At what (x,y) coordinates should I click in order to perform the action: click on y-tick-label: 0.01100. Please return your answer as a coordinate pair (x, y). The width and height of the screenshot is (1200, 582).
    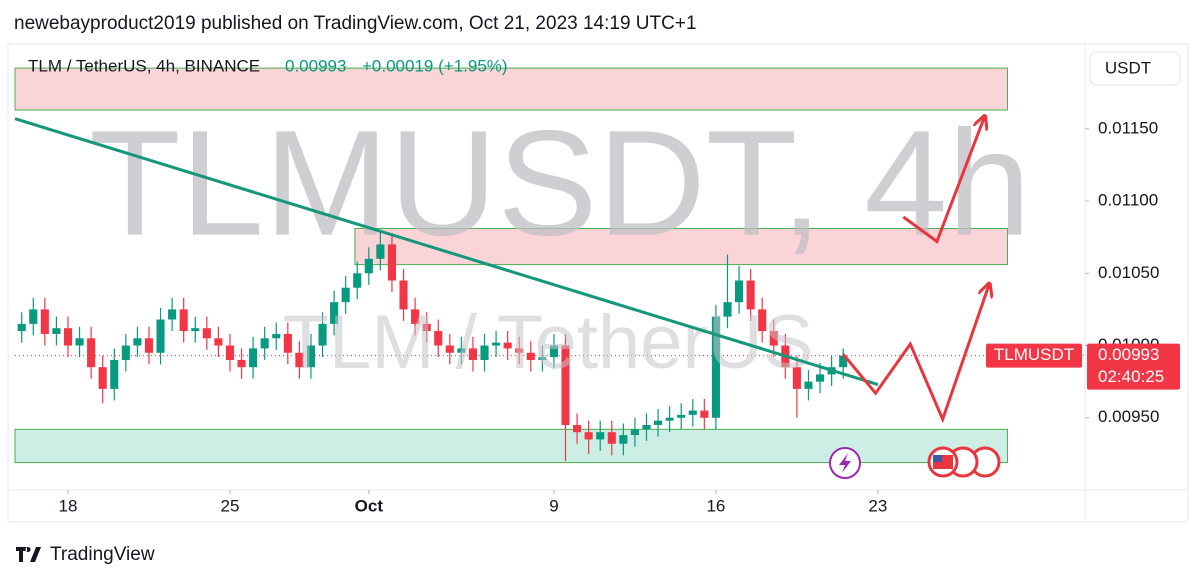
    Looking at the image, I should click on (1128, 200).